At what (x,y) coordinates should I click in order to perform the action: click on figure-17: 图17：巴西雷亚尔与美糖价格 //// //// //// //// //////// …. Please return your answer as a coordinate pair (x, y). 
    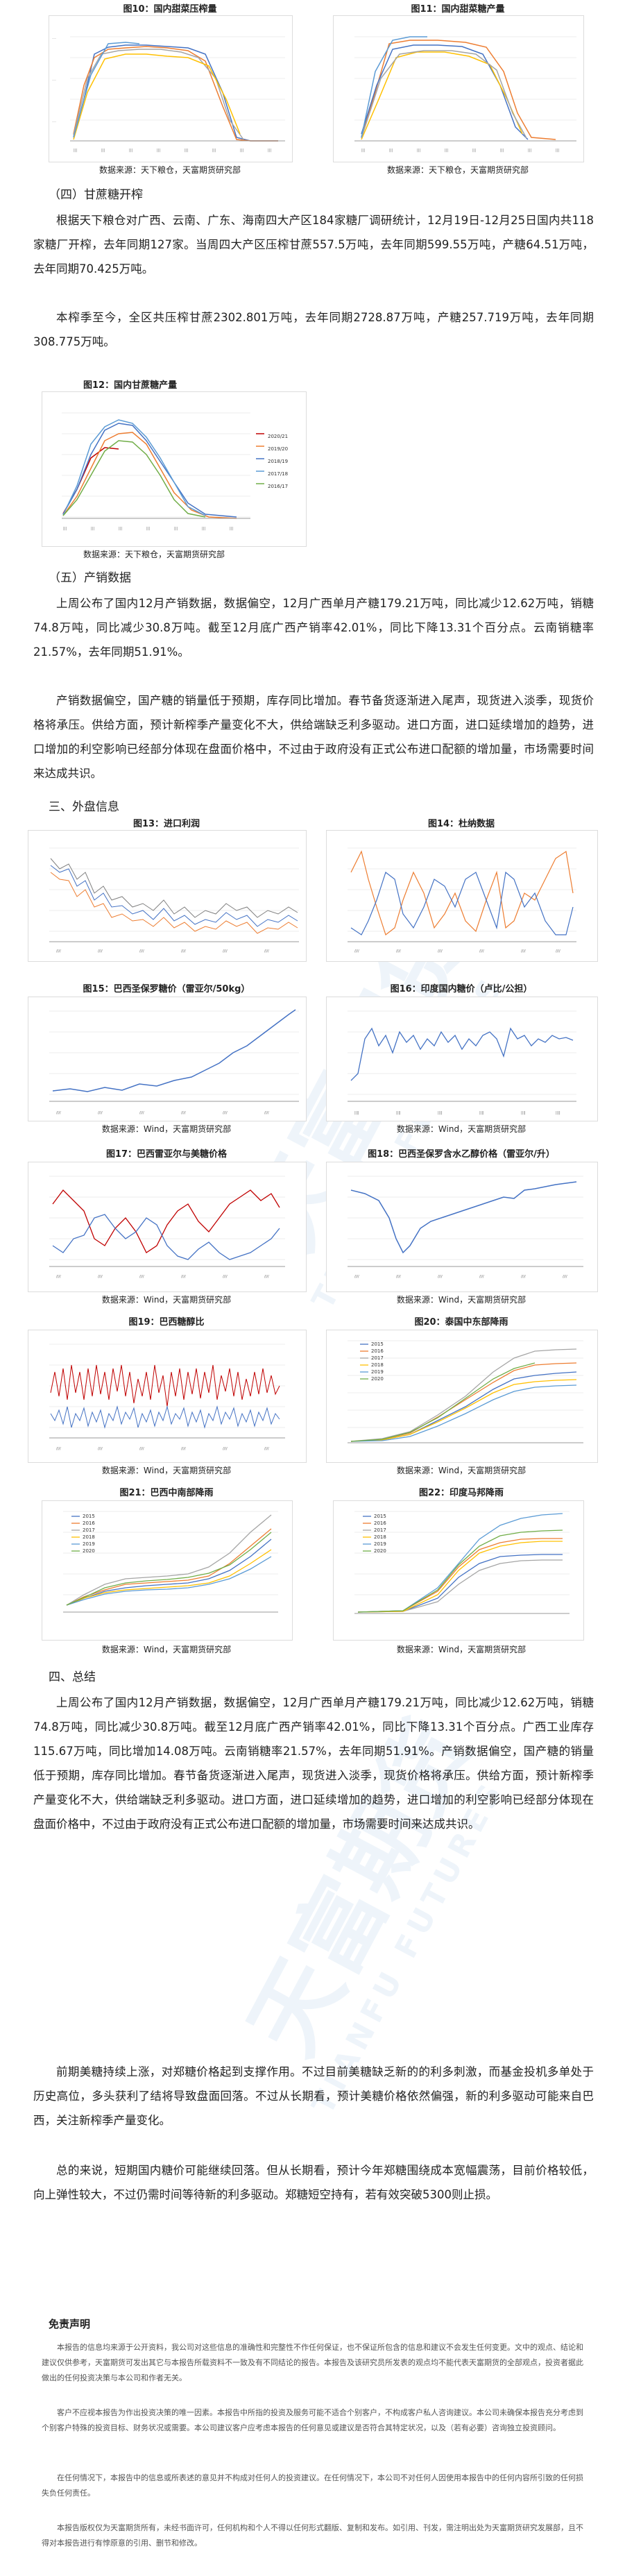
    Looking at the image, I should click on (167, 1228).